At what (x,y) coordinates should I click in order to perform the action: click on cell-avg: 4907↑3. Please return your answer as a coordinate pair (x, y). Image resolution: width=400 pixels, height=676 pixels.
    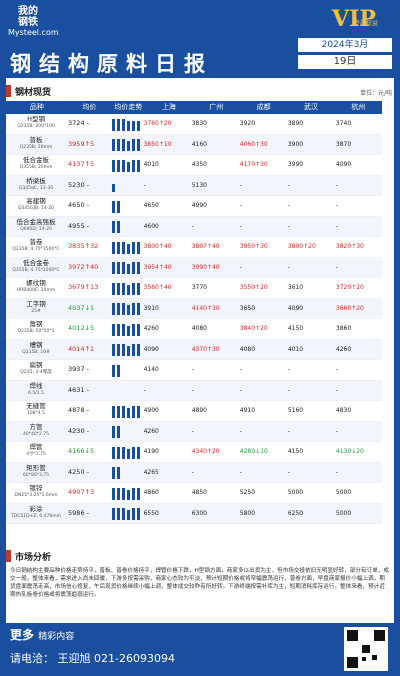
    Looking at the image, I should click on (81, 492).